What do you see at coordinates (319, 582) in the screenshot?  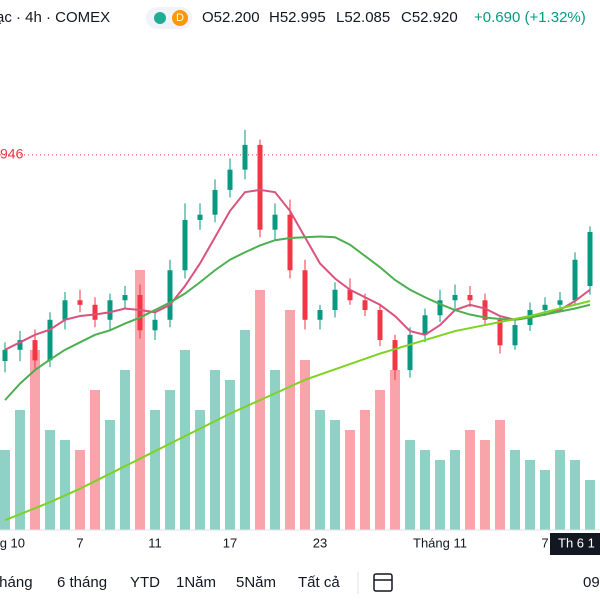 I see `range-button: Tất cả` at bounding box center [319, 582].